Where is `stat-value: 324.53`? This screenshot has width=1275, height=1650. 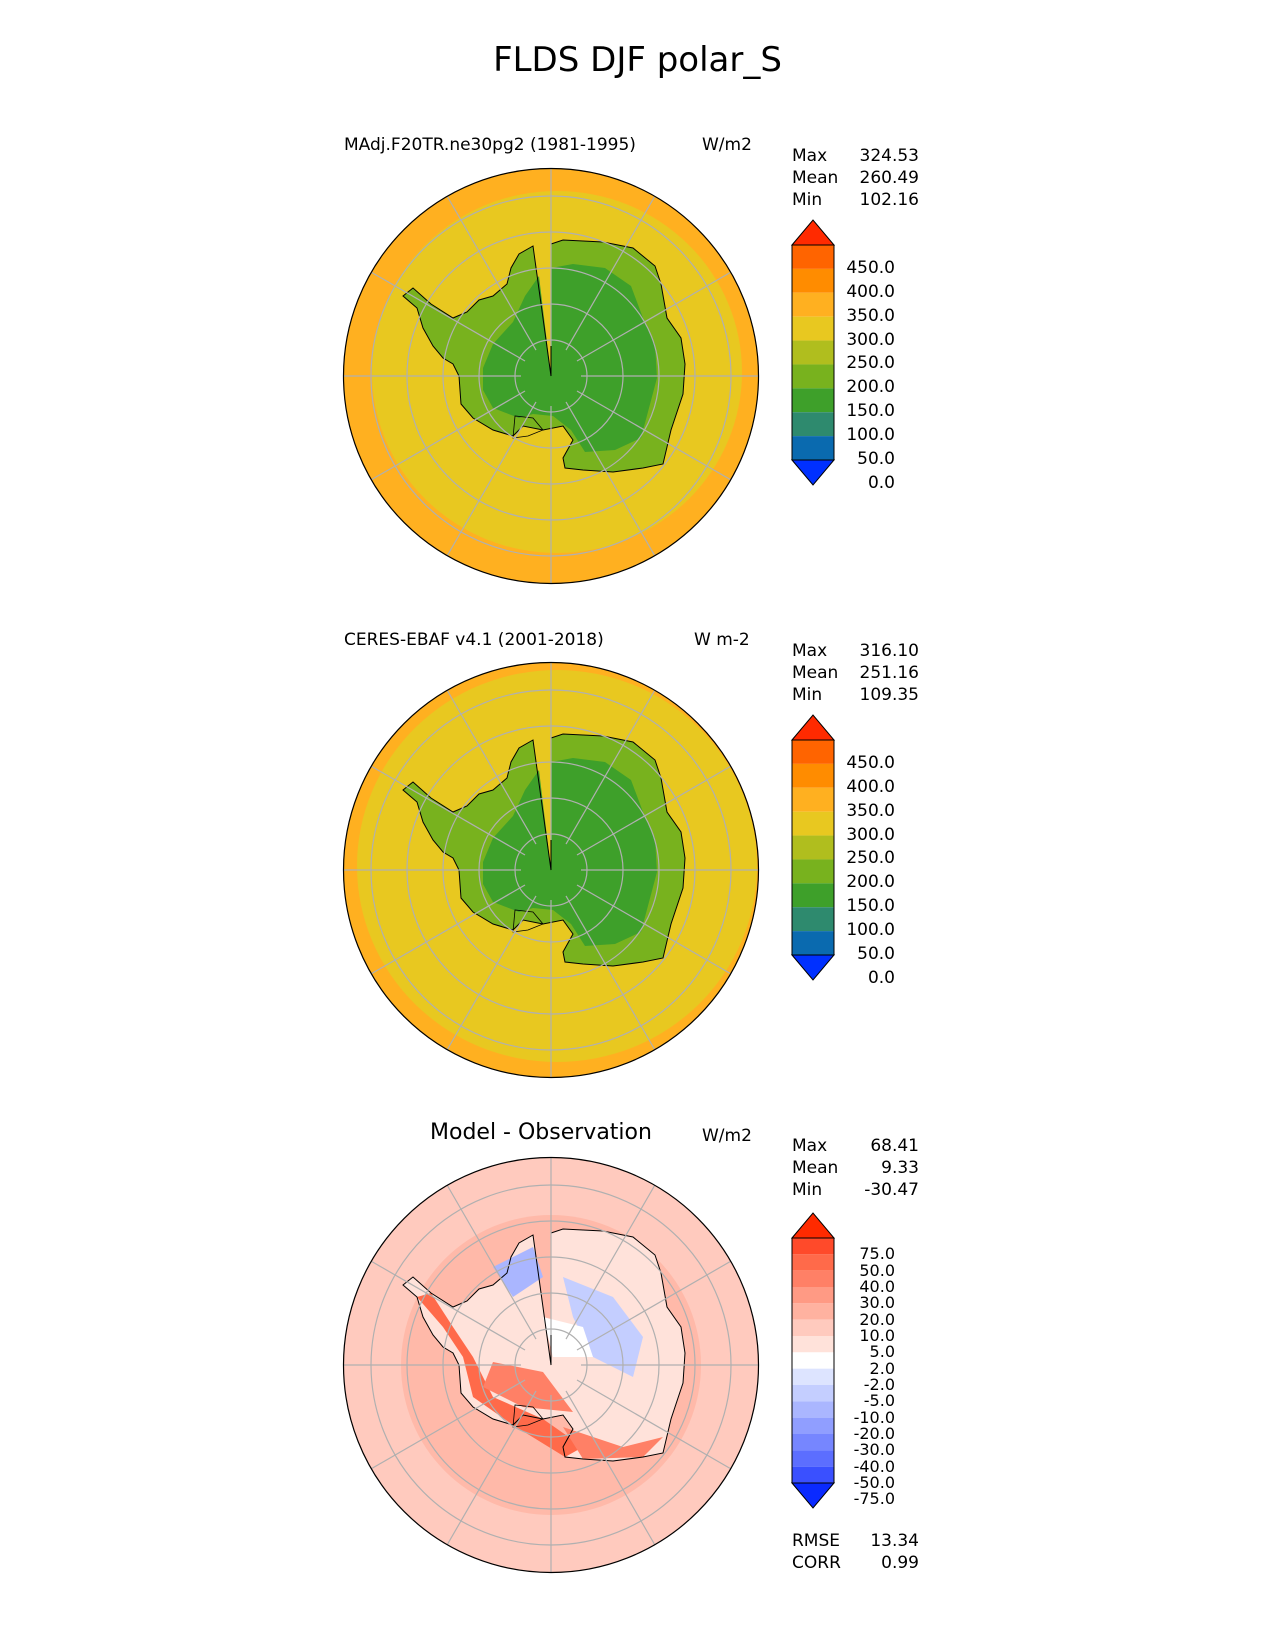
stat-value: 324.53 is located at coordinates (889, 156).